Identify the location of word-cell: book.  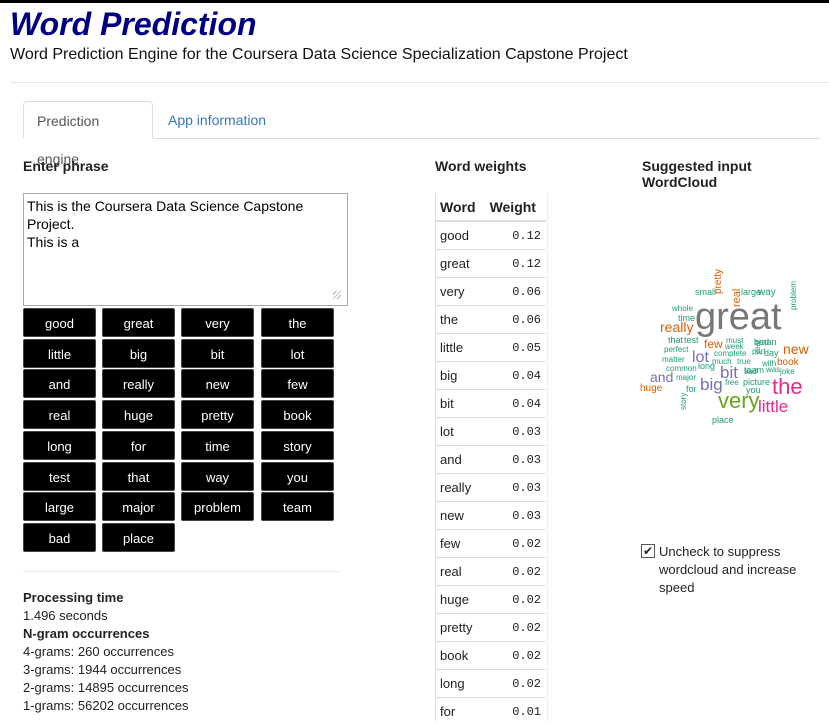
(460, 656).